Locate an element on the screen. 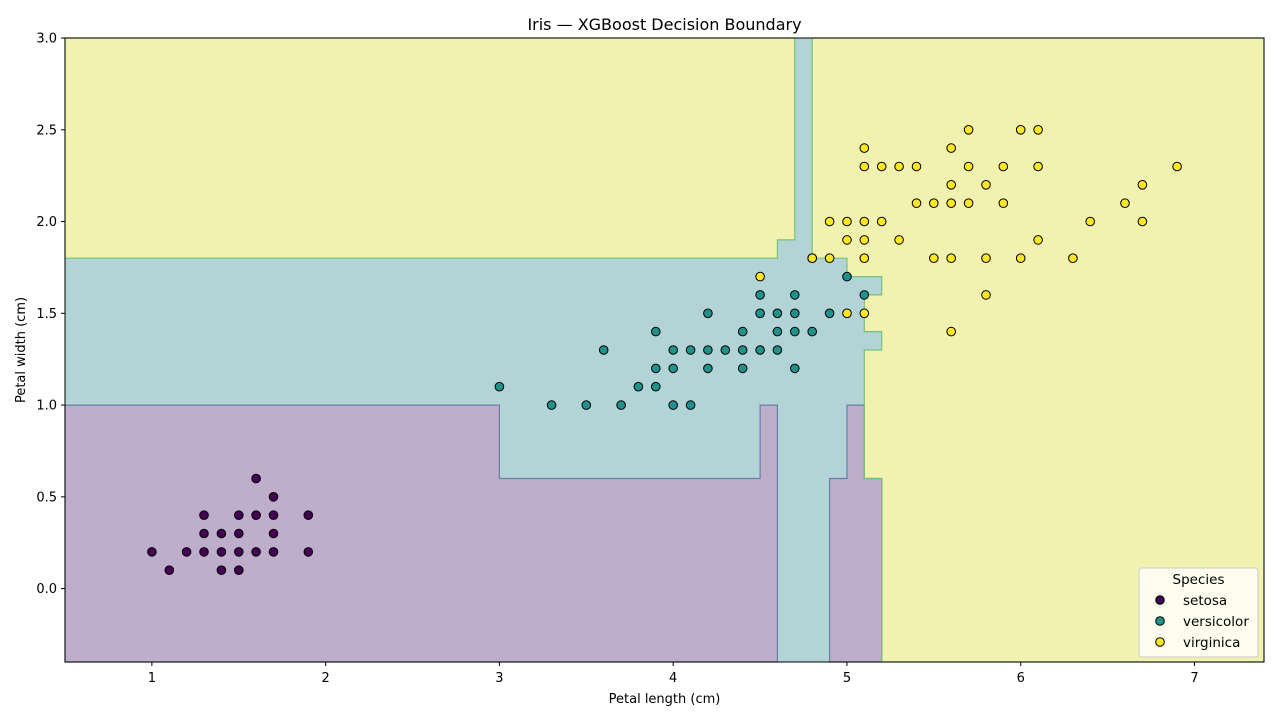 Image resolution: width=1282 pixels, height=723 pixels. chart-title: Iris — XGBoost Decision Boundary is located at coordinates (664, 24).